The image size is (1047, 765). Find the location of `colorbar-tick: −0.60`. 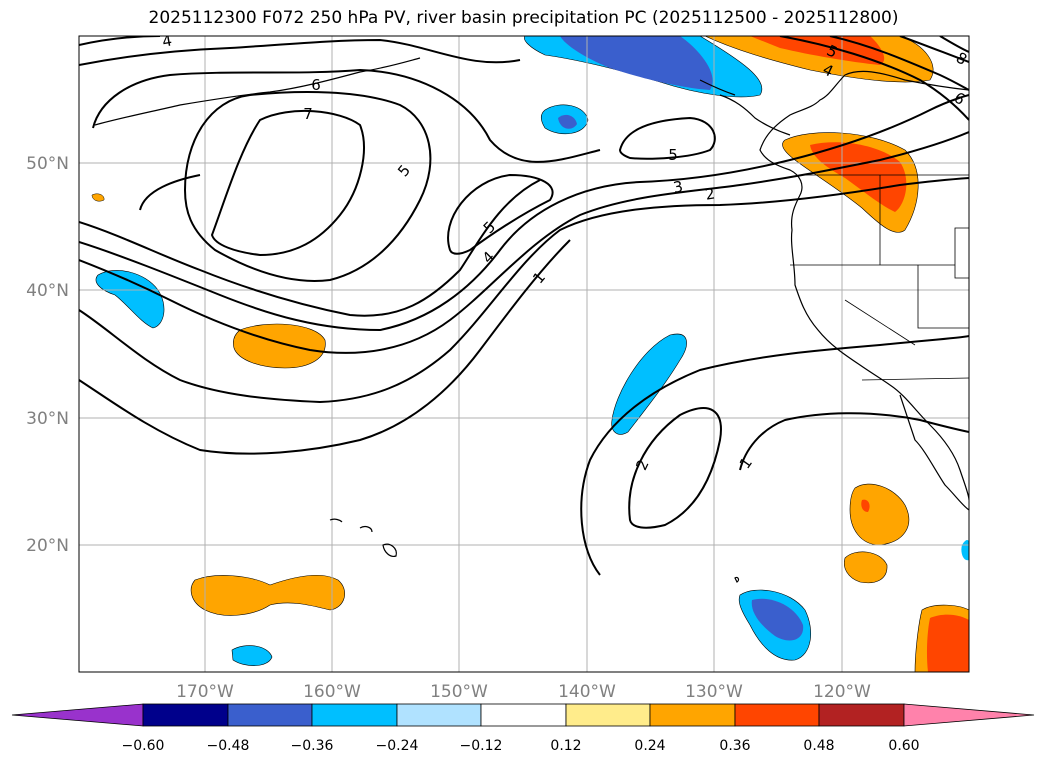

colorbar-tick: −0.60 is located at coordinates (143, 746).